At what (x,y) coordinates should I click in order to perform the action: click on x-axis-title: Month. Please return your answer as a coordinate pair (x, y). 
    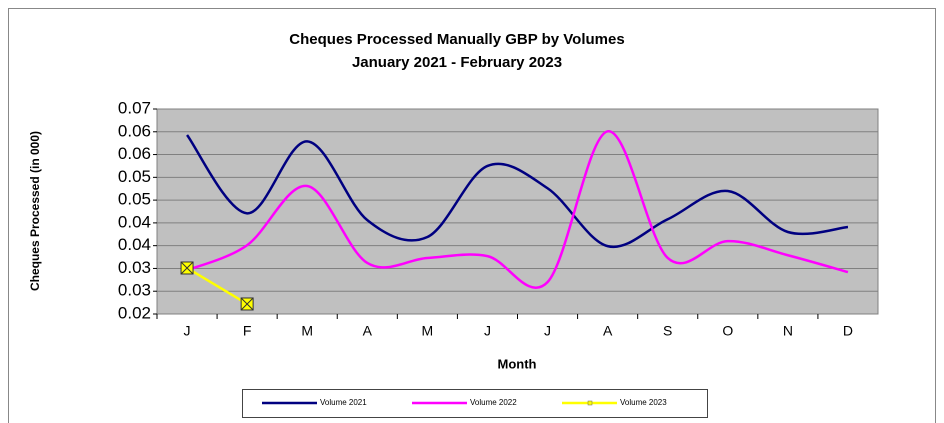
    Looking at the image, I should click on (517, 363).